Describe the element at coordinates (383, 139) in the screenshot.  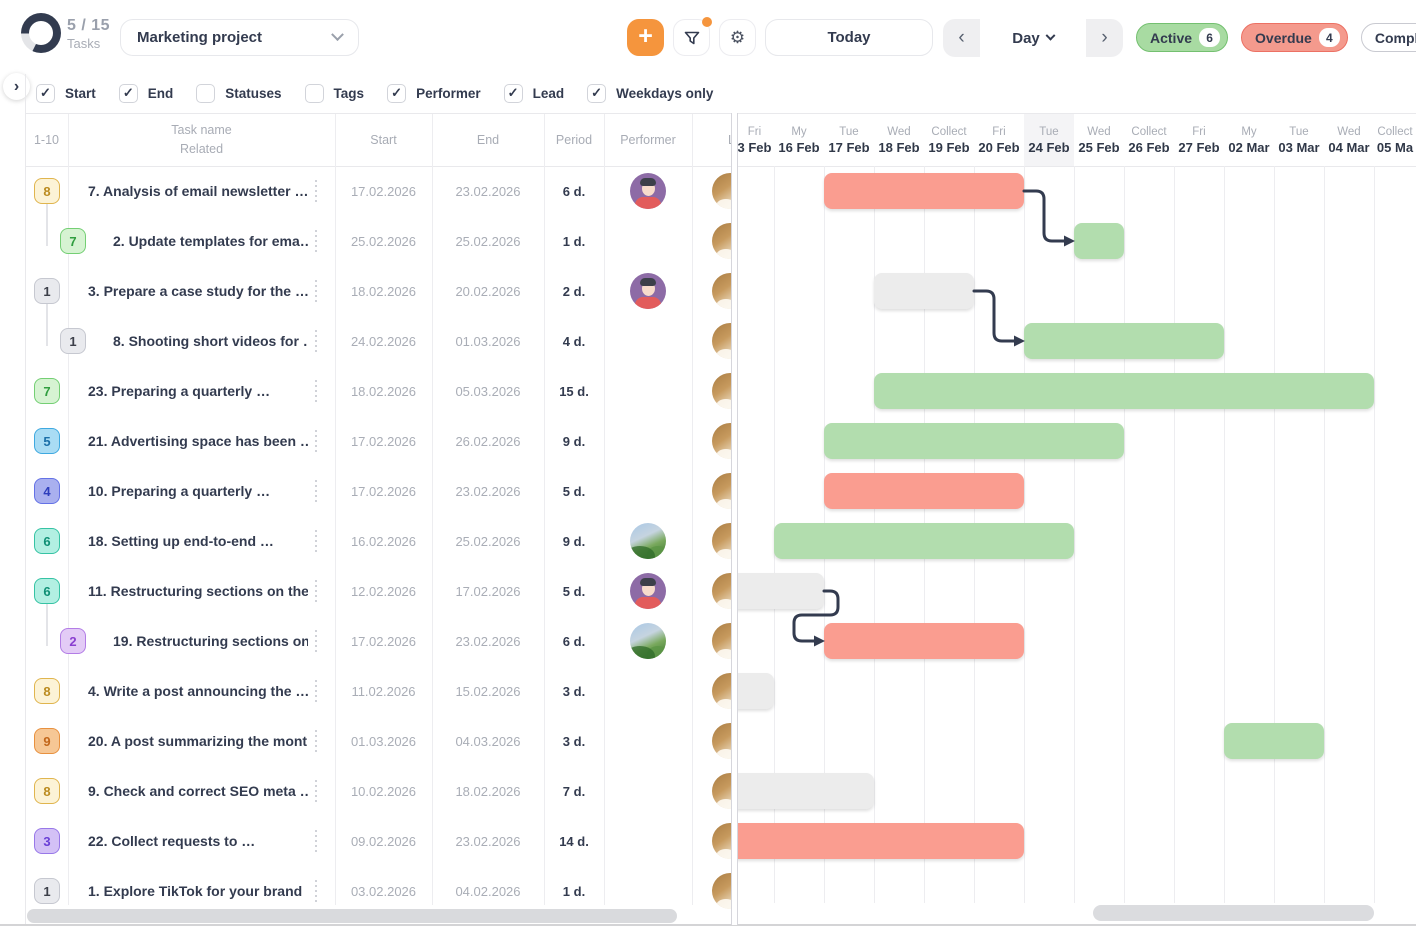
I see `column-header-start: Start` at that location.